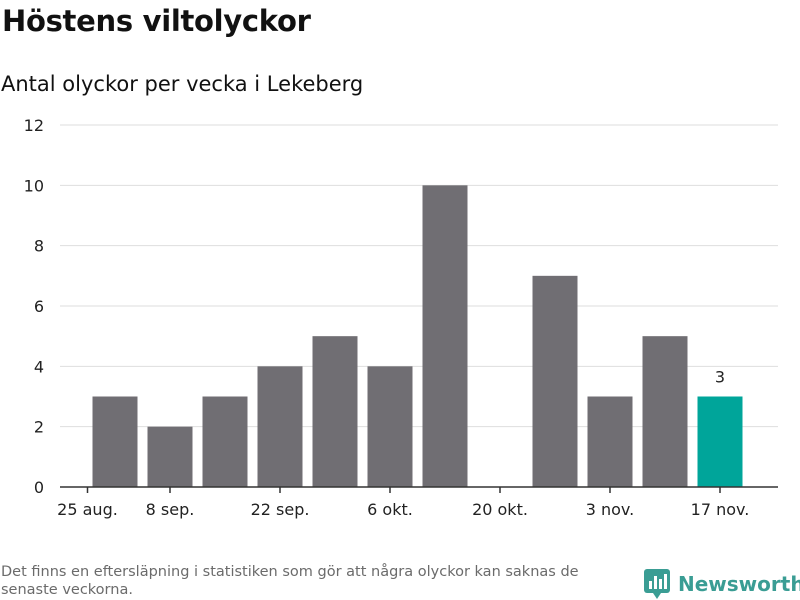 The height and width of the screenshot is (600, 800). What do you see at coordinates (225, 441) in the screenshot?
I see `bar-15-sep-` at bounding box center [225, 441].